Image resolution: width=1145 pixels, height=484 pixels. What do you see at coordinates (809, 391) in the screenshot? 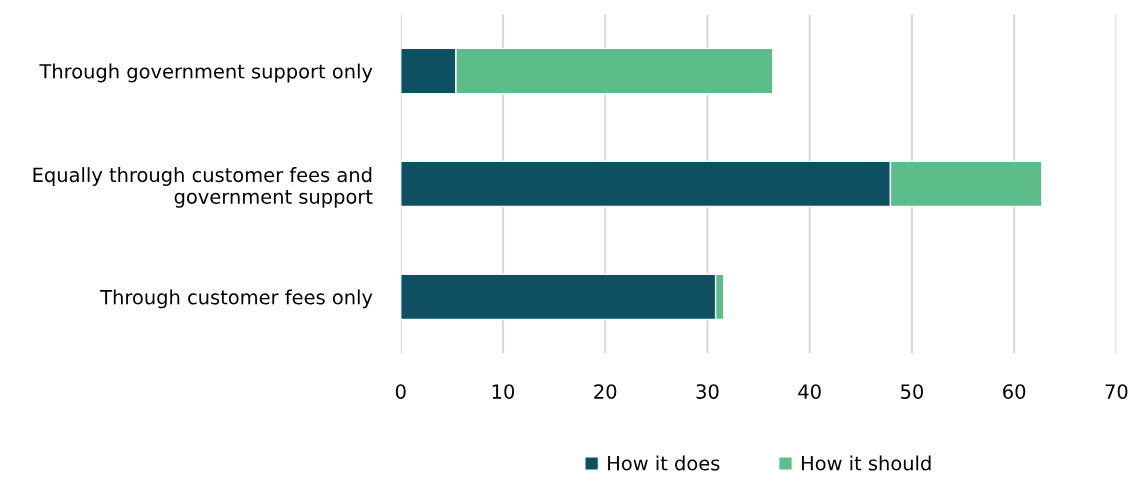
I see `x-tick-label: 40` at bounding box center [809, 391].